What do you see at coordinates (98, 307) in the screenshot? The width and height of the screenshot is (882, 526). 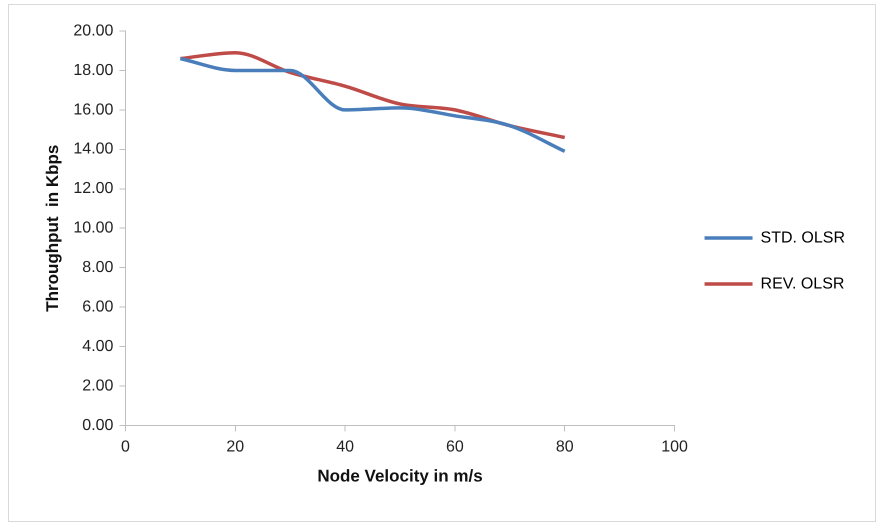 I see `y-tick-label: 6.00` at bounding box center [98, 307].